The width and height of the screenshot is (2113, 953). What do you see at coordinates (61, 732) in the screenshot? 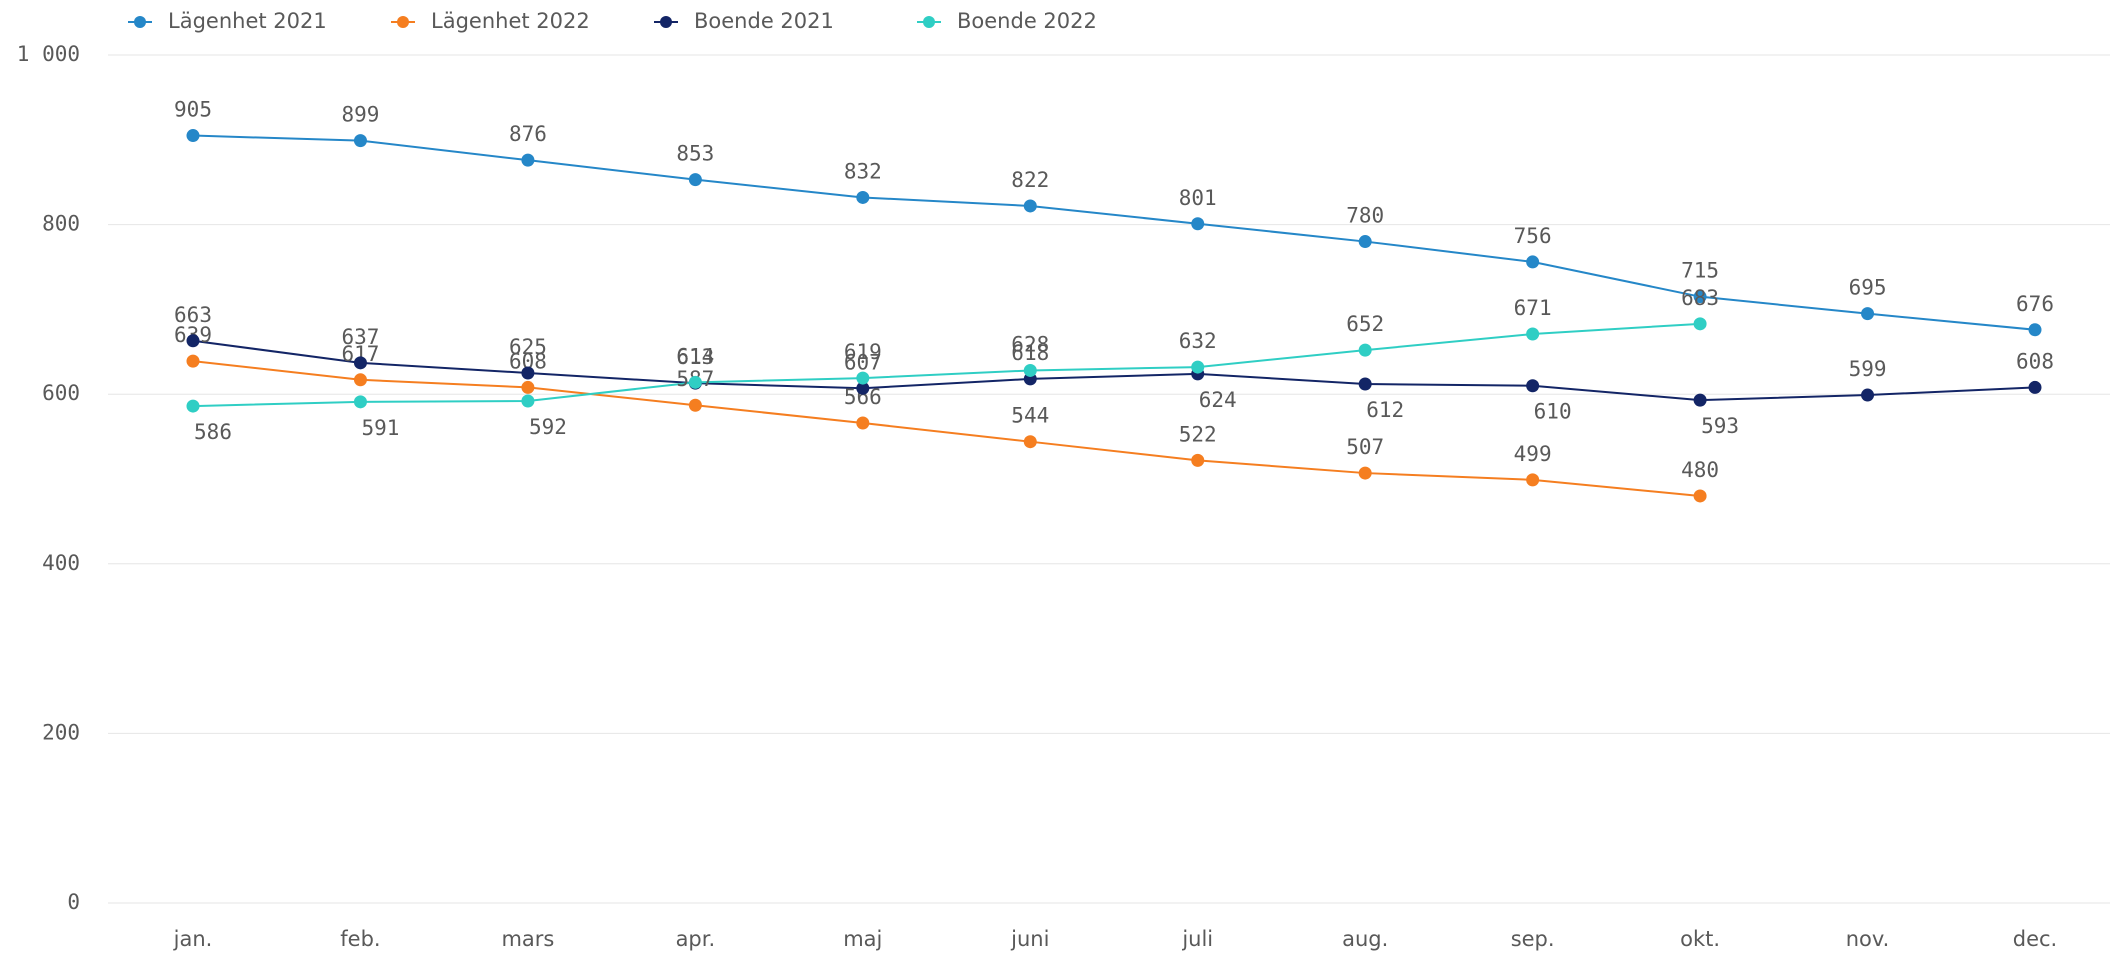
I see `y-tick-label: 200` at bounding box center [61, 732].